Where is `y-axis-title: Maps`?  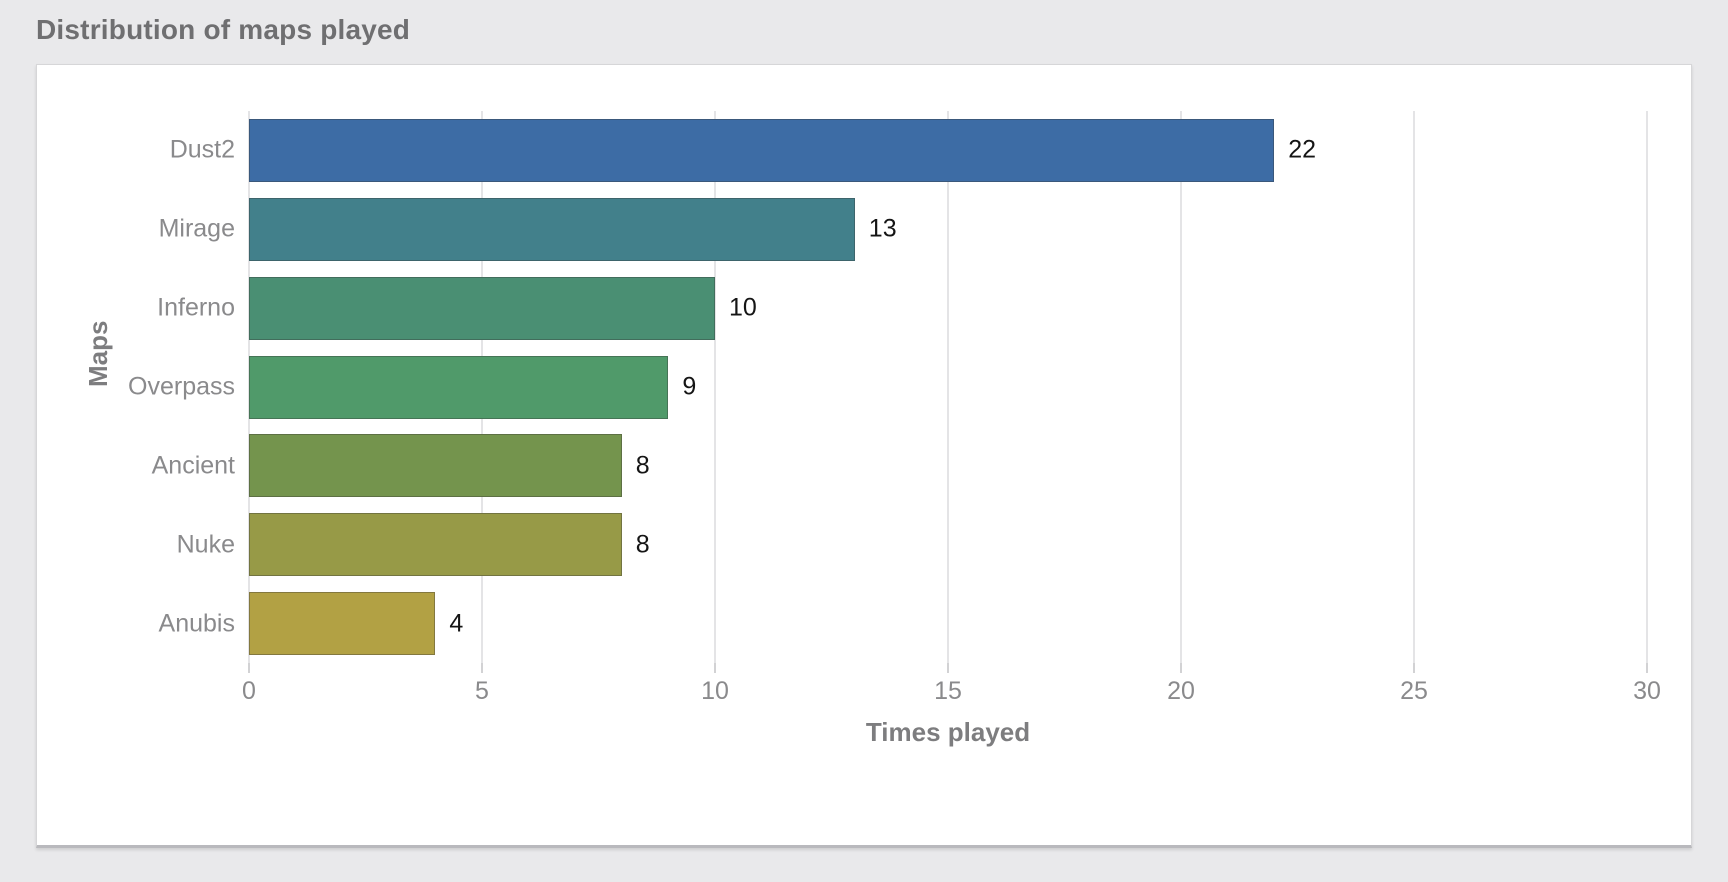
y-axis-title: Maps is located at coordinates (98, 353).